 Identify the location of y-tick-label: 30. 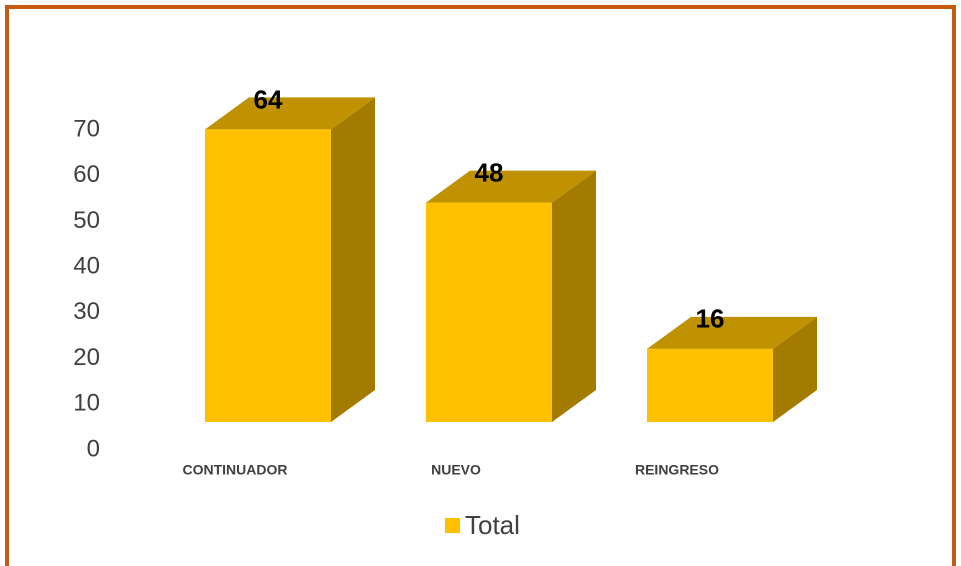
(86, 311).